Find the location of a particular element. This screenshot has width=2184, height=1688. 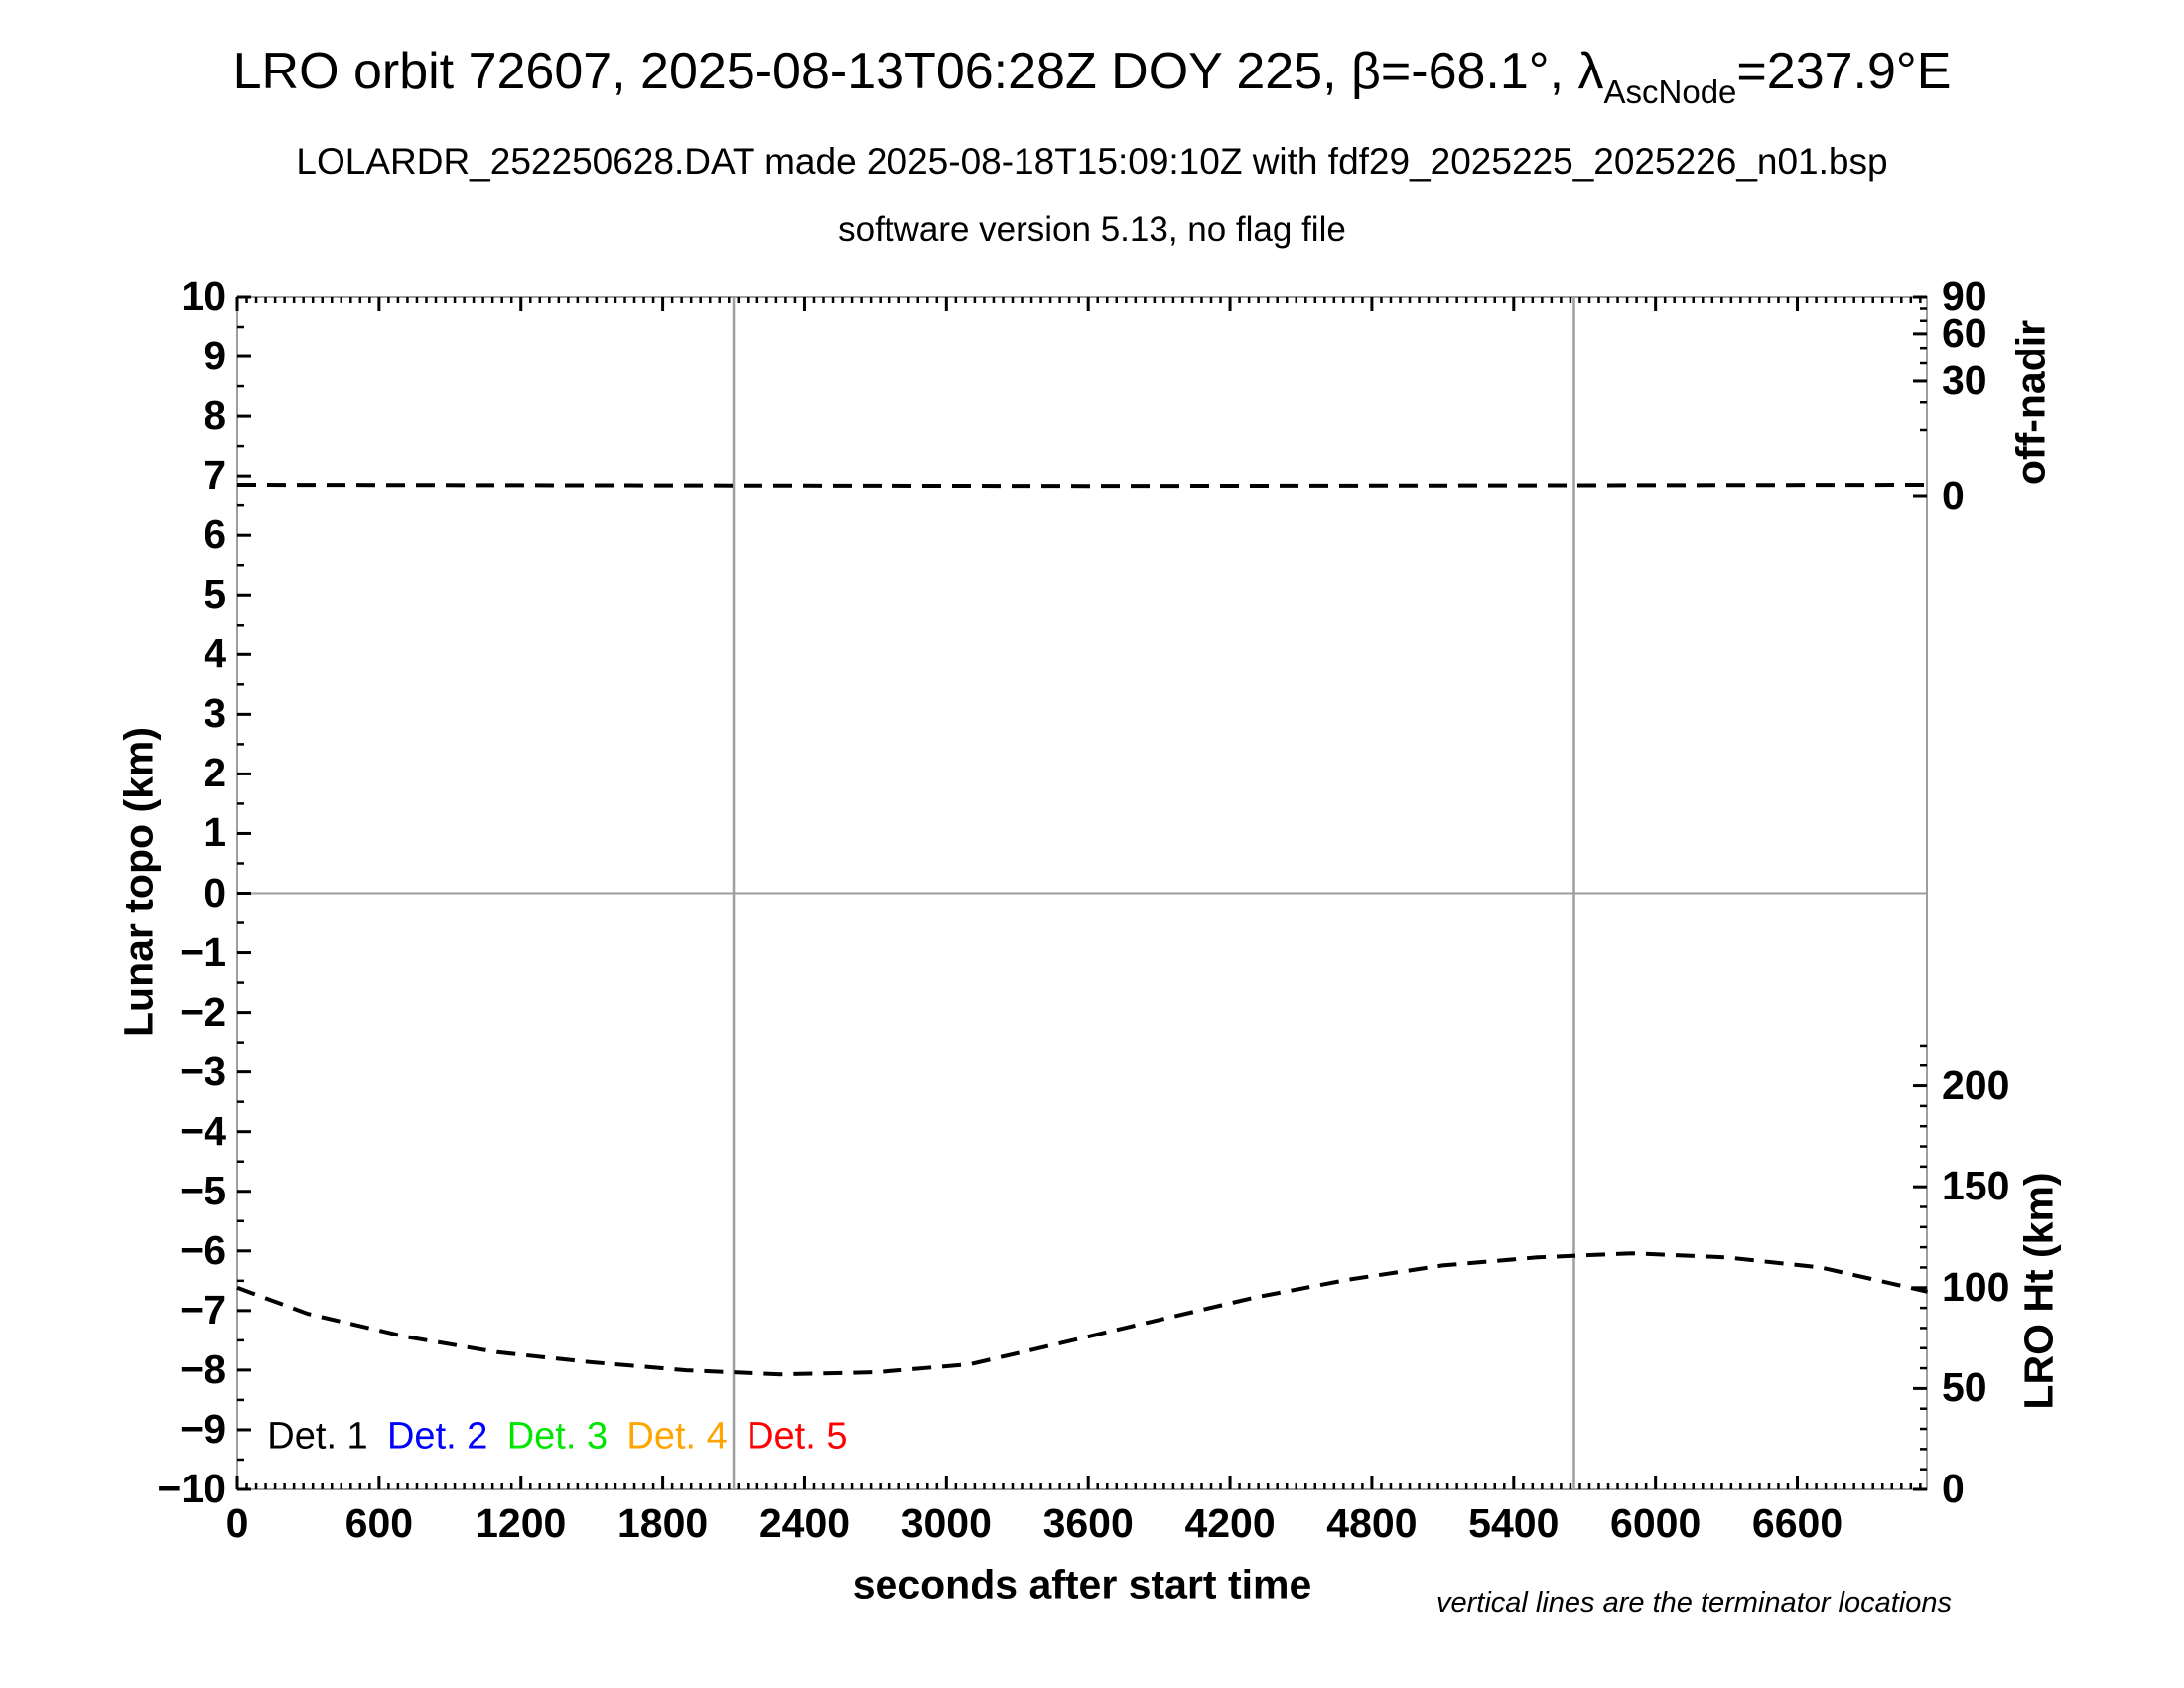

offnadir-axis-title: off-nadir is located at coordinates (2030, 402).